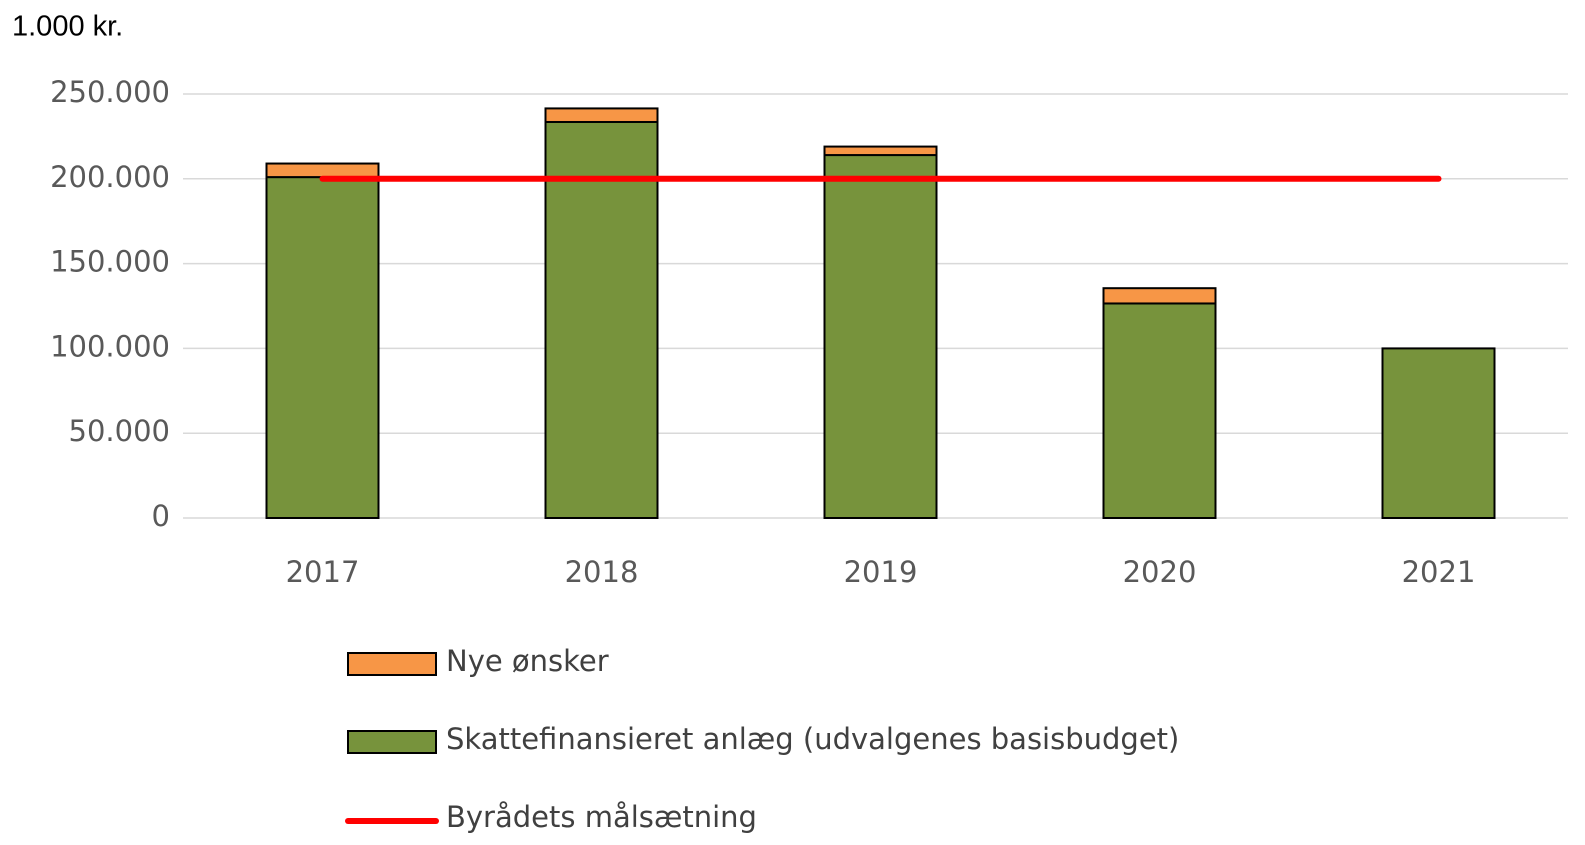 The width and height of the screenshot is (1585, 845). Describe the element at coordinates (67, 27) in the screenshot. I see `y-axis-label: 1.000 kr.` at that location.